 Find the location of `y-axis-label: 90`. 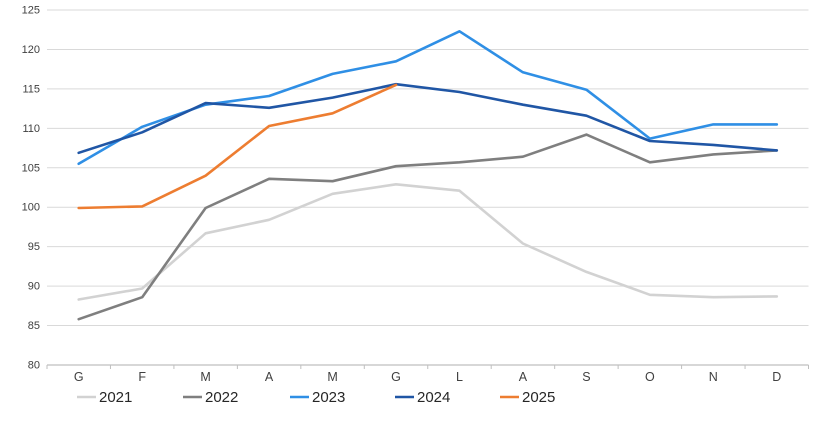

y-axis-label: 90 is located at coordinates (34, 287).